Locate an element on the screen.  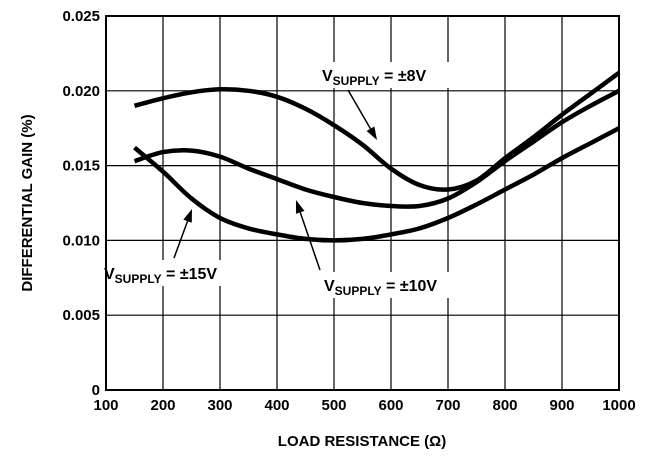
x-tick-label: 800 is located at coordinates (504, 405).